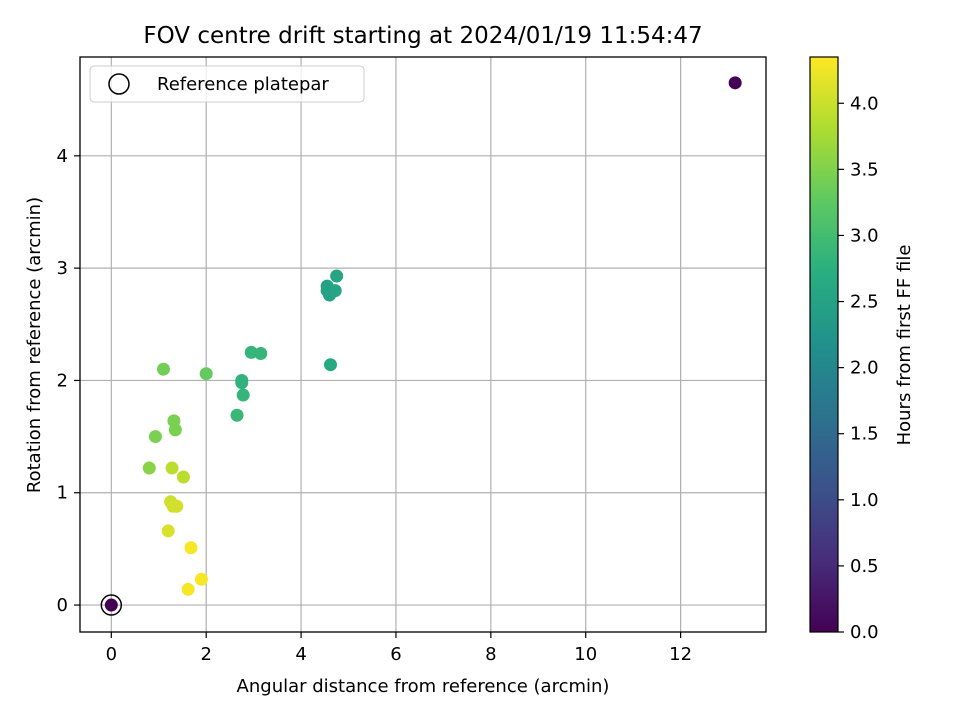 The image size is (960, 720). What do you see at coordinates (300, 654) in the screenshot?
I see `x-tick-label: 4` at bounding box center [300, 654].